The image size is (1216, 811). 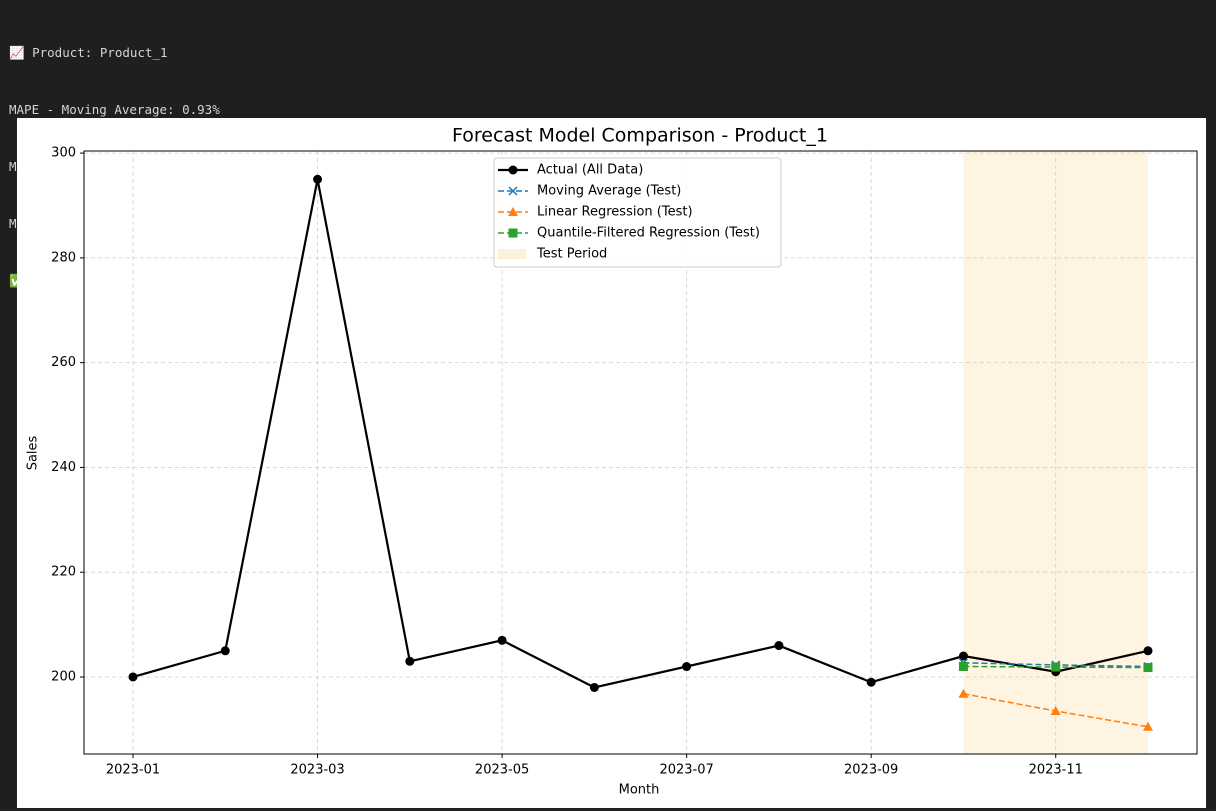 What do you see at coordinates (686, 770) in the screenshot?
I see `x-tick-label: 2023-07` at bounding box center [686, 770].